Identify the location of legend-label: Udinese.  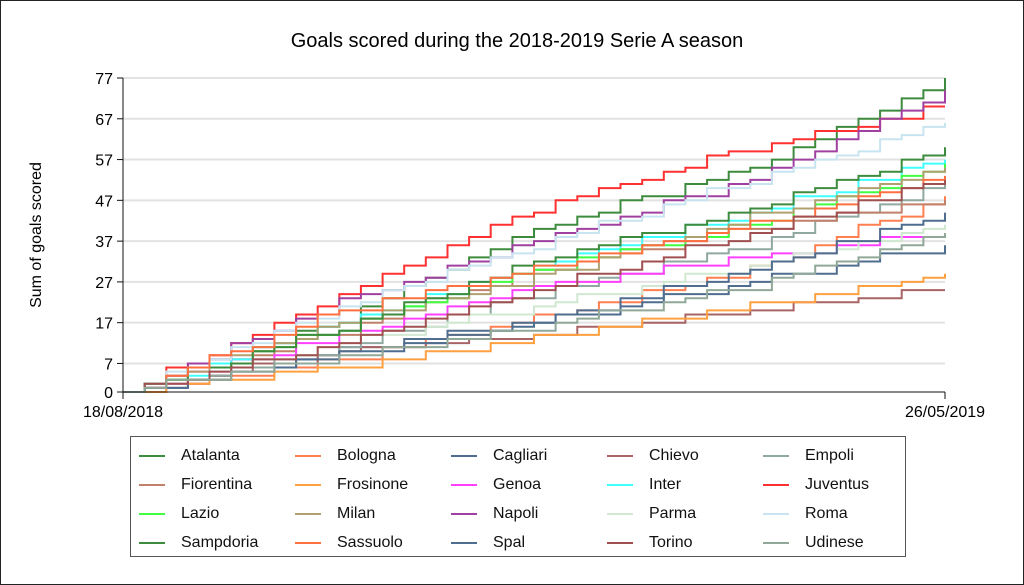
(834, 542).